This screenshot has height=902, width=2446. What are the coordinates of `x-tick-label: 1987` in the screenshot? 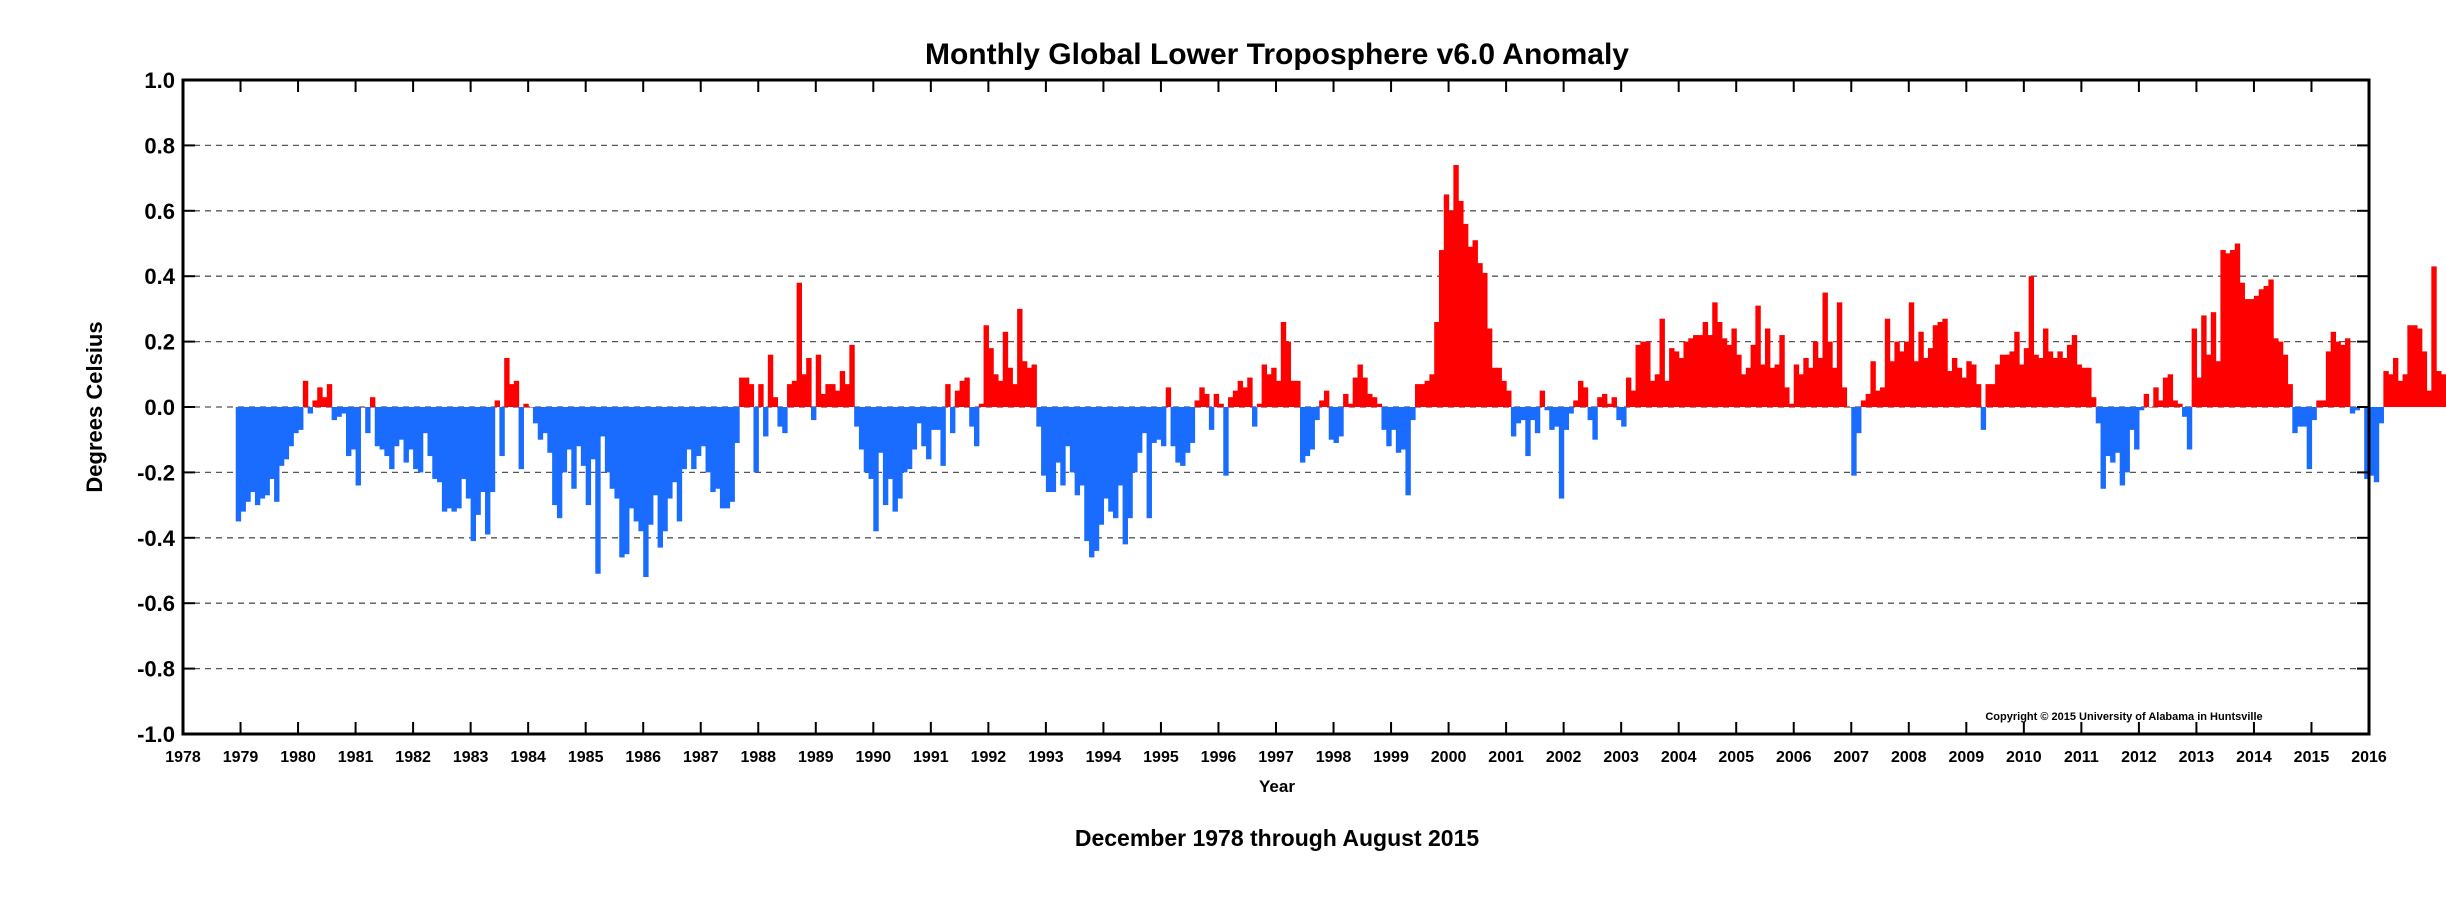 It's located at (701, 757).